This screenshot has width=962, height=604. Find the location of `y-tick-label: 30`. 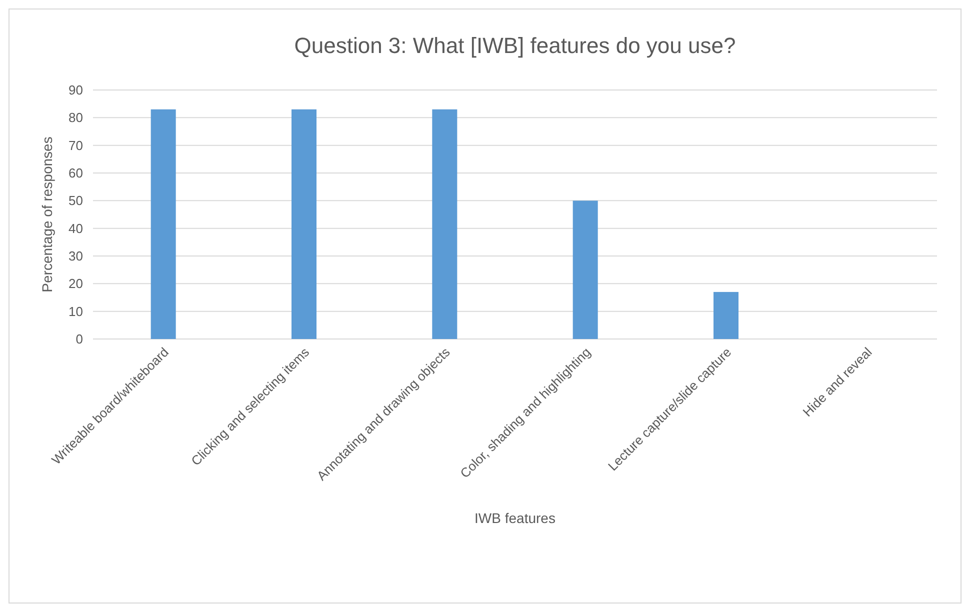

y-tick-label: 30 is located at coordinates (75, 256).